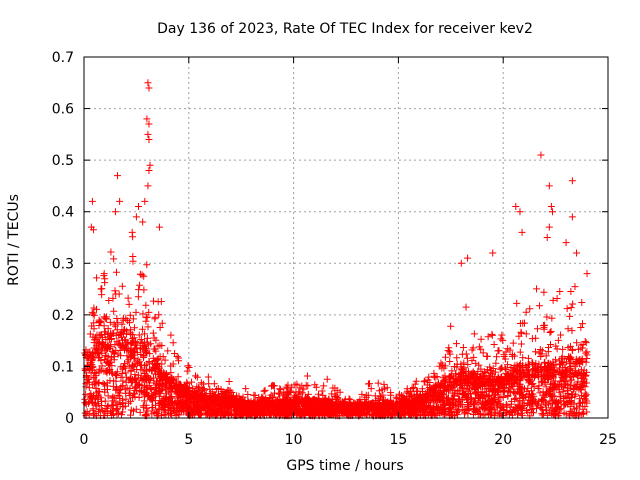 The width and height of the screenshot is (640, 480). I want to click on y-tick-label: 0.5, so click(63, 161).